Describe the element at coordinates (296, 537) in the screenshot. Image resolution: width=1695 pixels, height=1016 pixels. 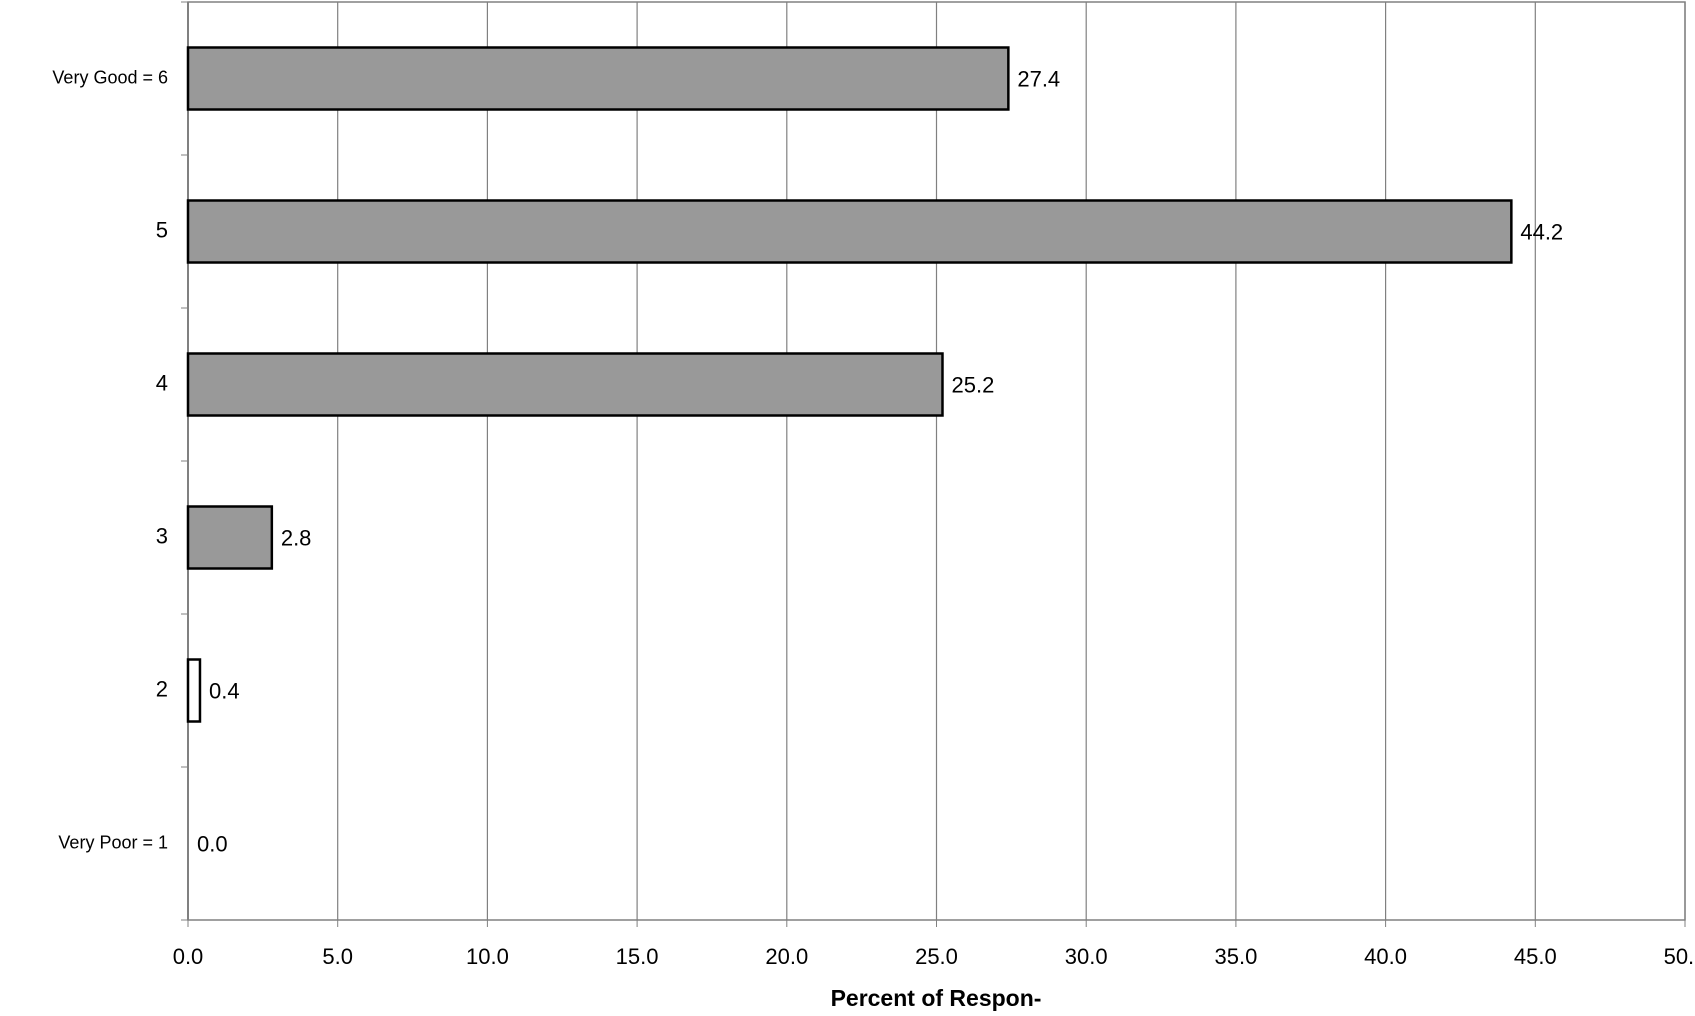
I see `value-label: 2.8` at that location.